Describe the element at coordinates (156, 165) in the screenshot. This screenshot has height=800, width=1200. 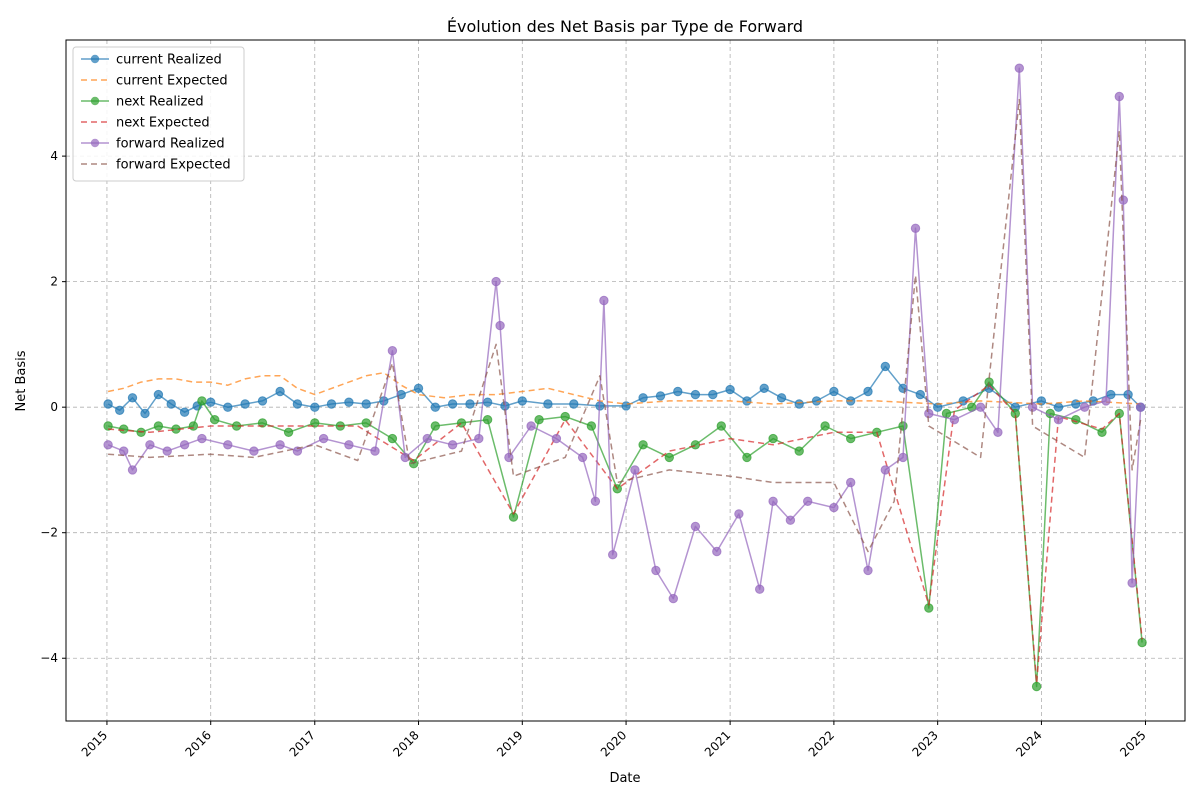
I see `legend-entry: forward Expected` at that location.